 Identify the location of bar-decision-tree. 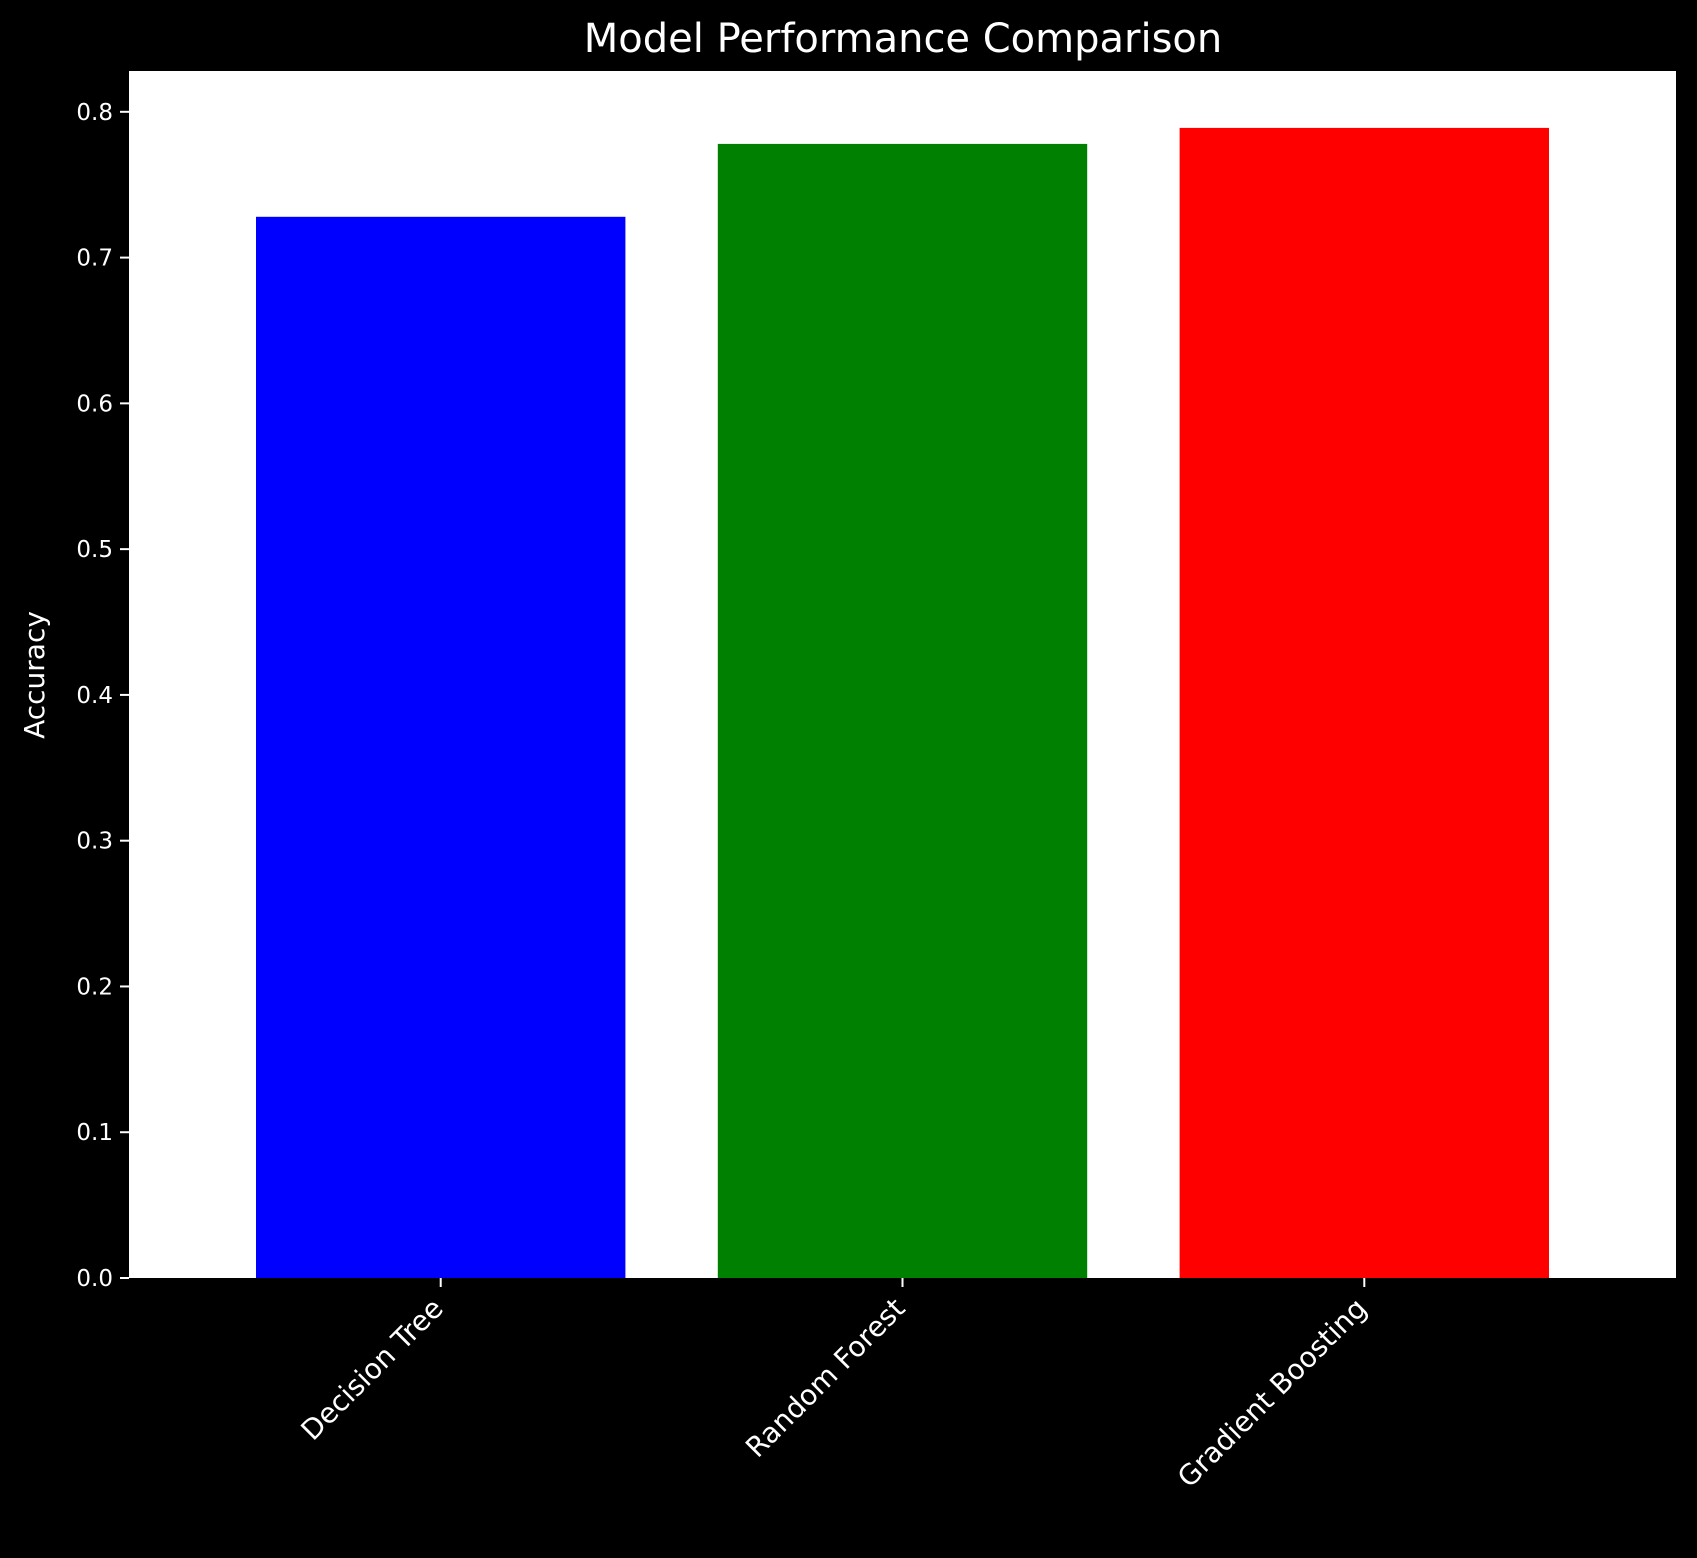
(441, 747).